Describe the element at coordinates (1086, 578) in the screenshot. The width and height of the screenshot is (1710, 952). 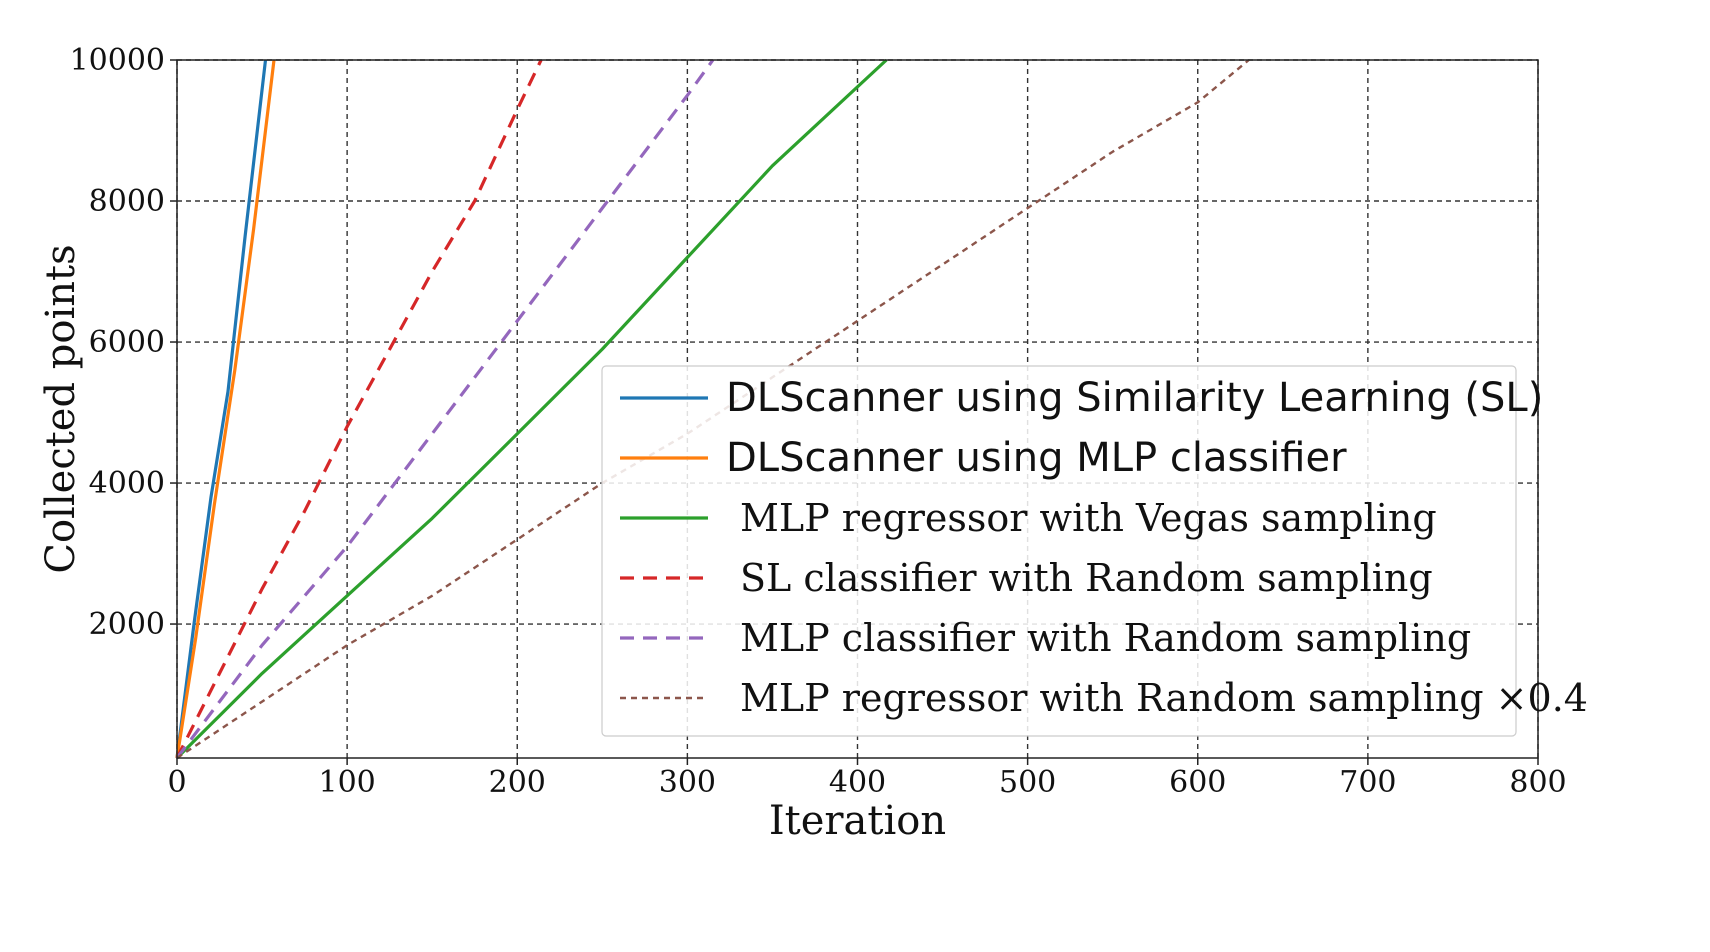
I see `legend-label-4: SL classifier with Random sampling` at that location.